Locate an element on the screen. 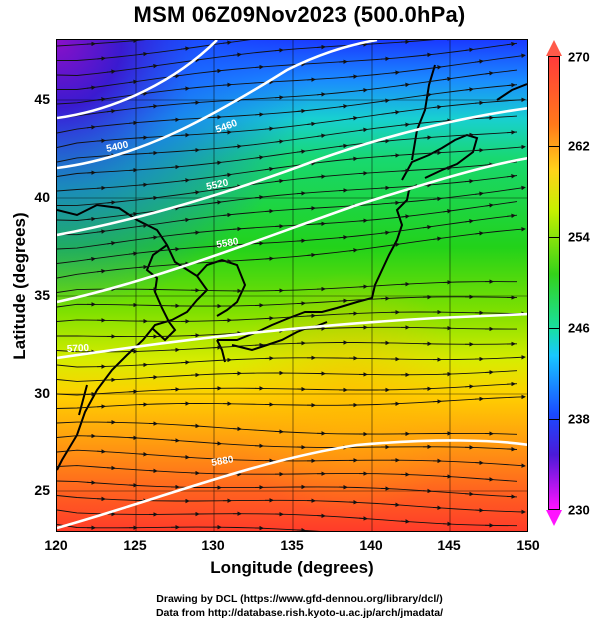  colorbar-label: 238 is located at coordinates (579, 419).